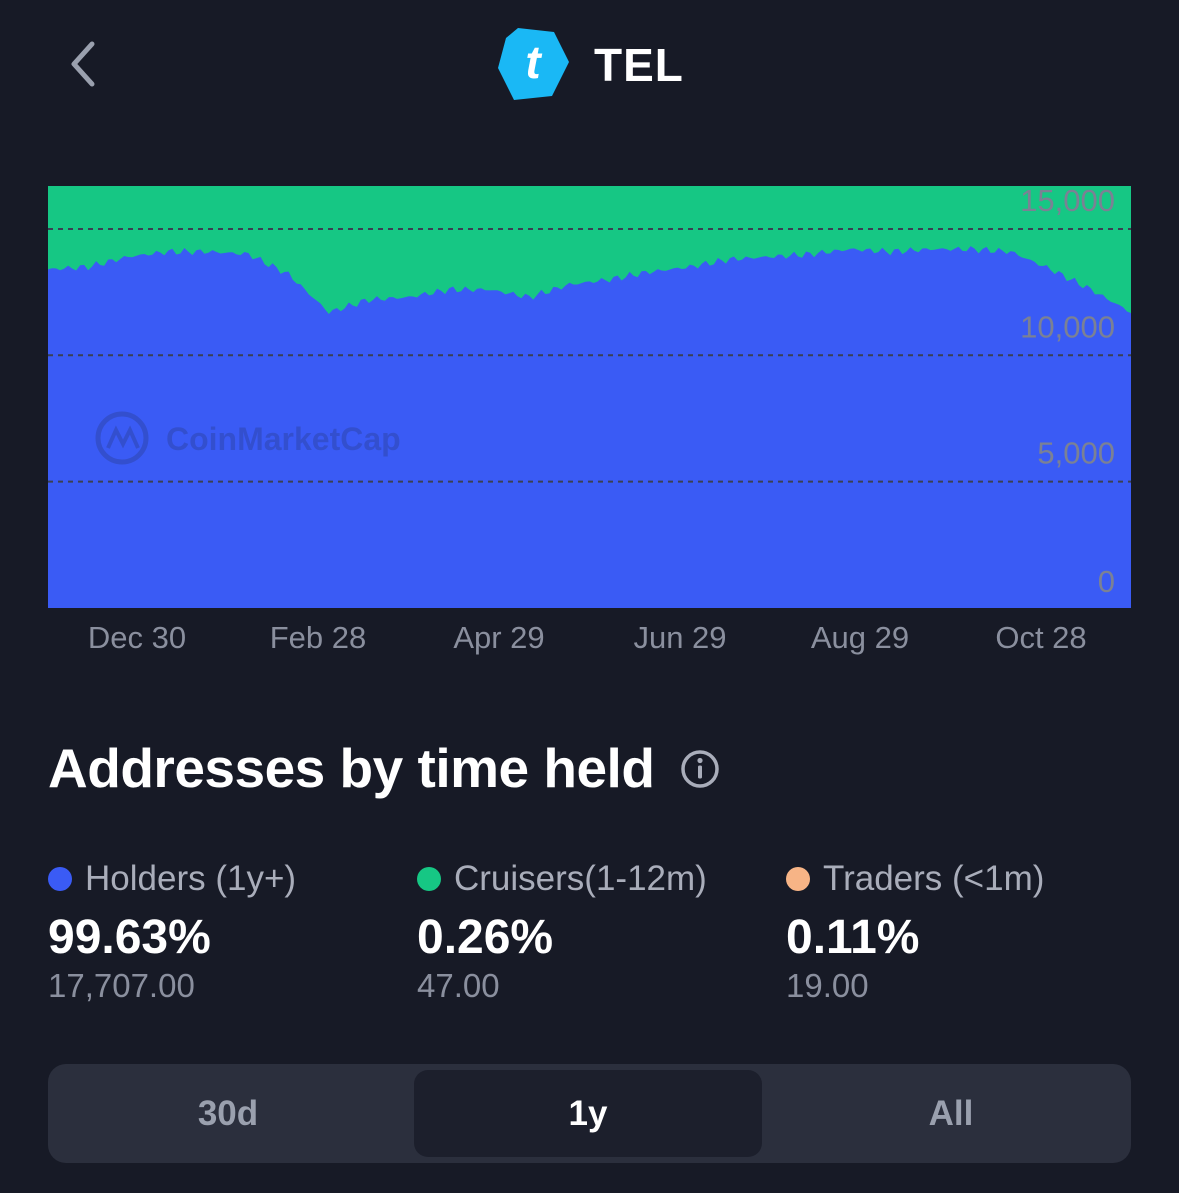  Describe the element at coordinates (956, 932) in the screenshot. I see `stat-traders: Traders (<1m) 0.11% 19.00` at that location.